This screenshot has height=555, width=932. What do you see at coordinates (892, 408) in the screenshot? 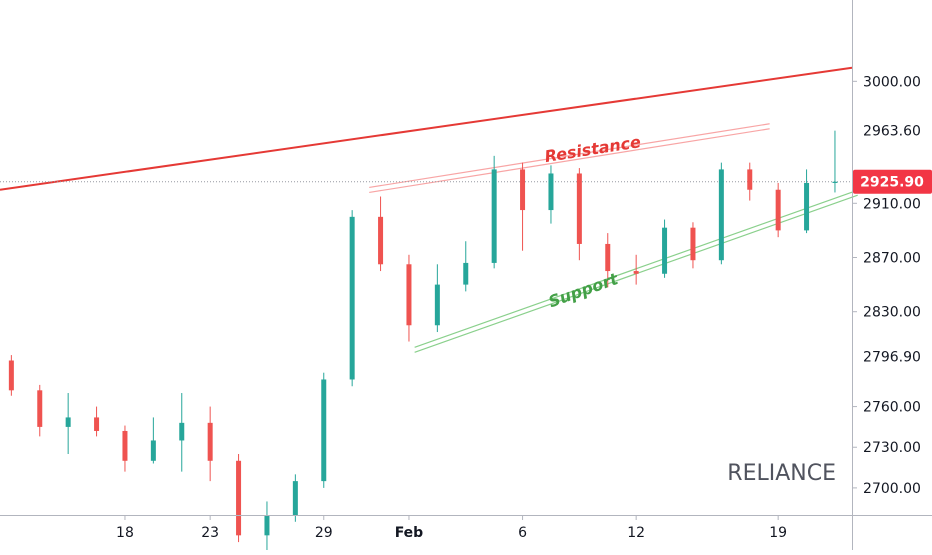
I see `price-tick-label: 2760.00` at bounding box center [892, 408].